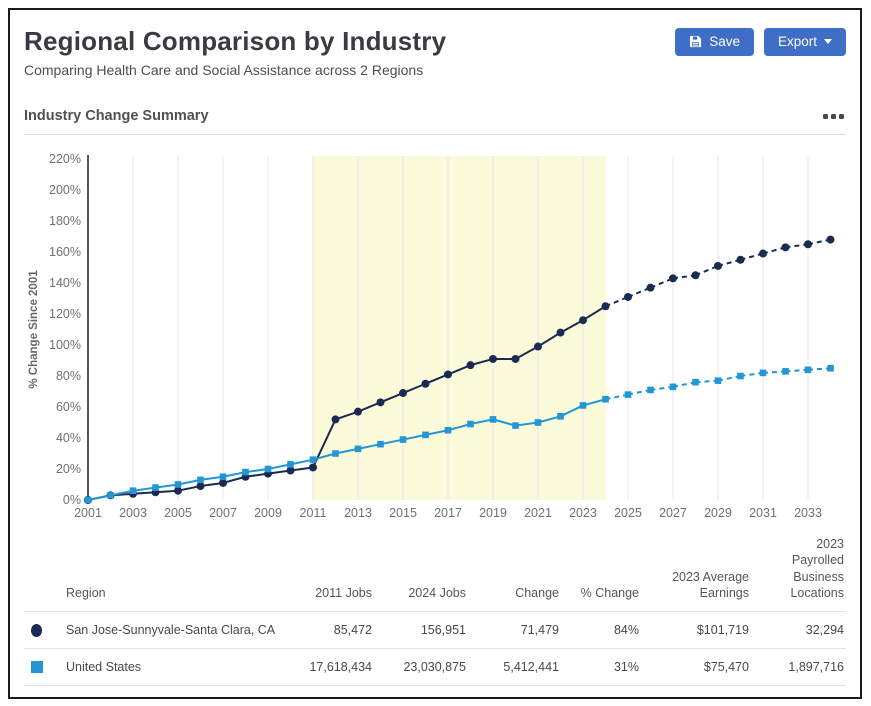 The width and height of the screenshot is (871, 706). What do you see at coordinates (68, 407) in the screenshot?
I see `svg-text: 60%` at bounding box center [68, 407].